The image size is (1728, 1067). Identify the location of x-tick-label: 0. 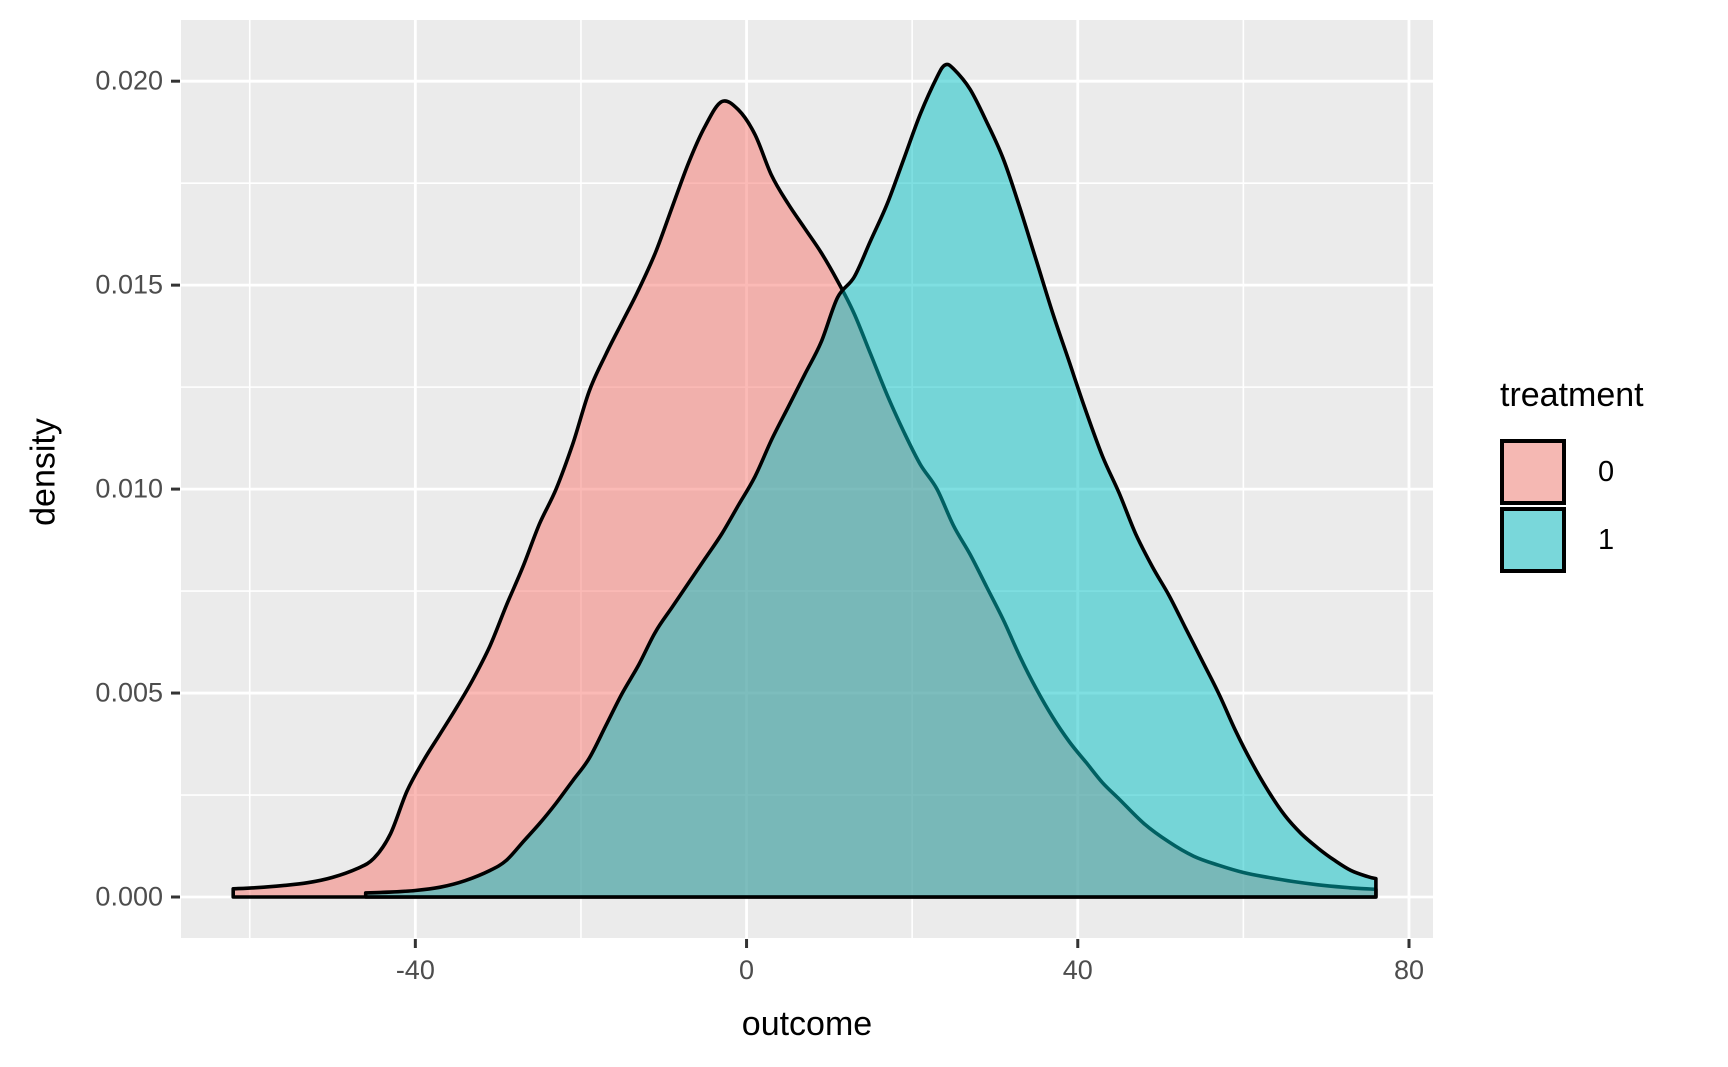
(747, 970).